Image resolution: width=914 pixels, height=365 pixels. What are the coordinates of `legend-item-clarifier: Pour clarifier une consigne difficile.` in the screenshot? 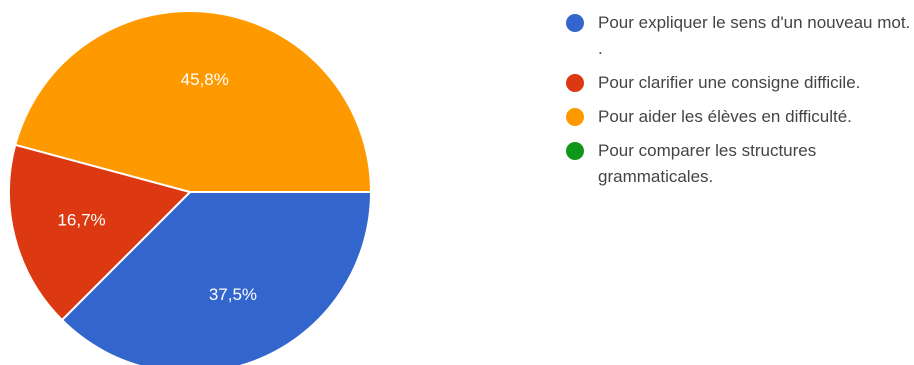 It's located at (738, 83).